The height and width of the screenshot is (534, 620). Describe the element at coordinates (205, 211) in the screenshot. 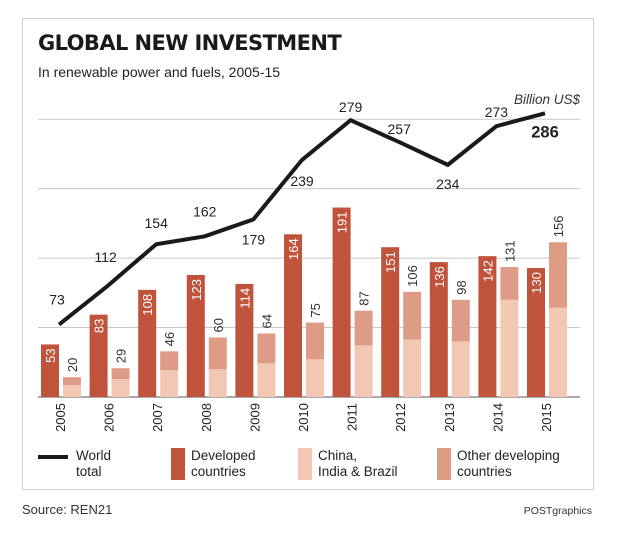

I see `world-total-label: 162` at that location.